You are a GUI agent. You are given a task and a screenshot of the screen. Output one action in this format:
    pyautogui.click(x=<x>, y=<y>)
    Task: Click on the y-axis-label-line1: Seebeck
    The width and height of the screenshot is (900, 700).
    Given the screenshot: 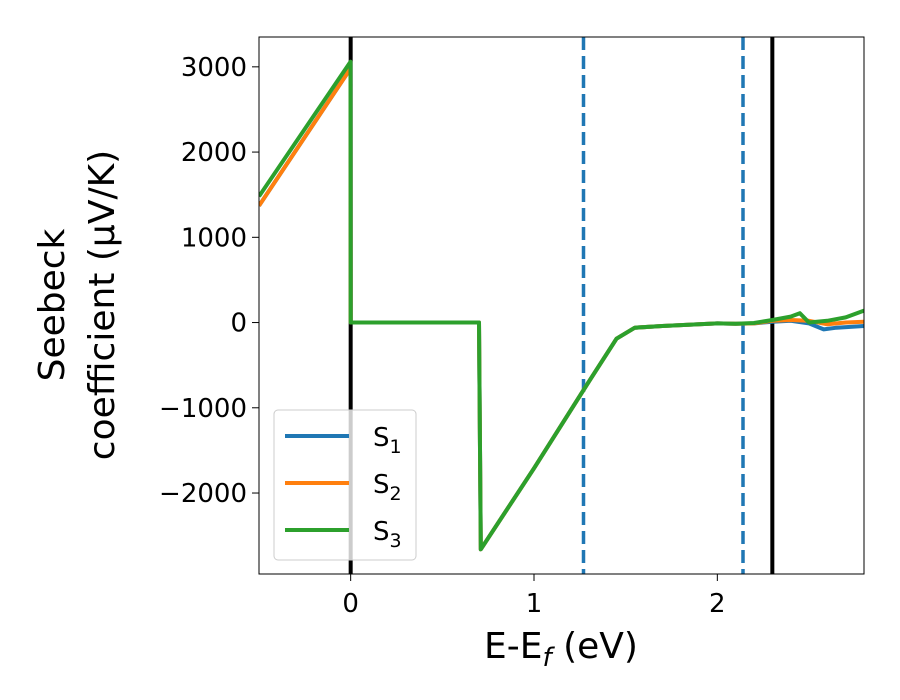 What is the action you would take?
    pyautogui.click(x=52, y=304)
    